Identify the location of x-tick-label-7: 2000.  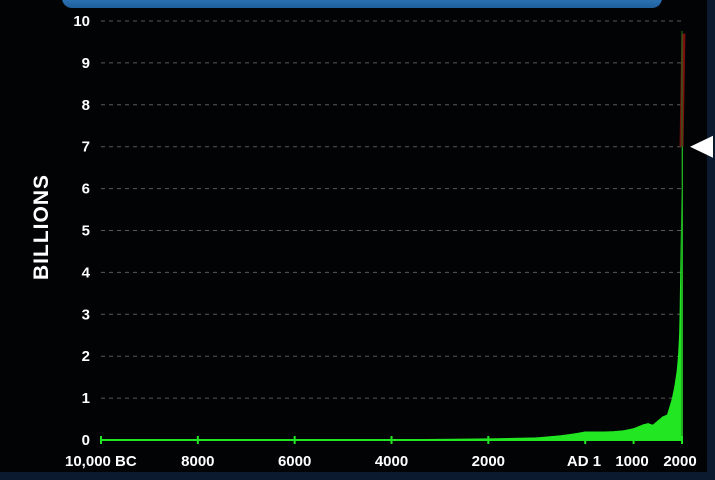
(679, 461).